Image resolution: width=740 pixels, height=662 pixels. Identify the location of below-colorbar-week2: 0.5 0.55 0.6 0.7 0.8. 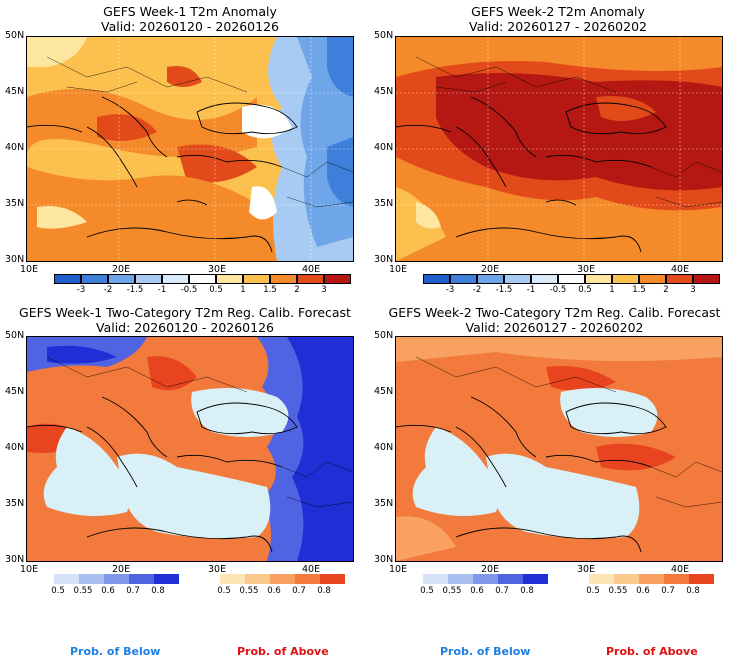
(484, 586).